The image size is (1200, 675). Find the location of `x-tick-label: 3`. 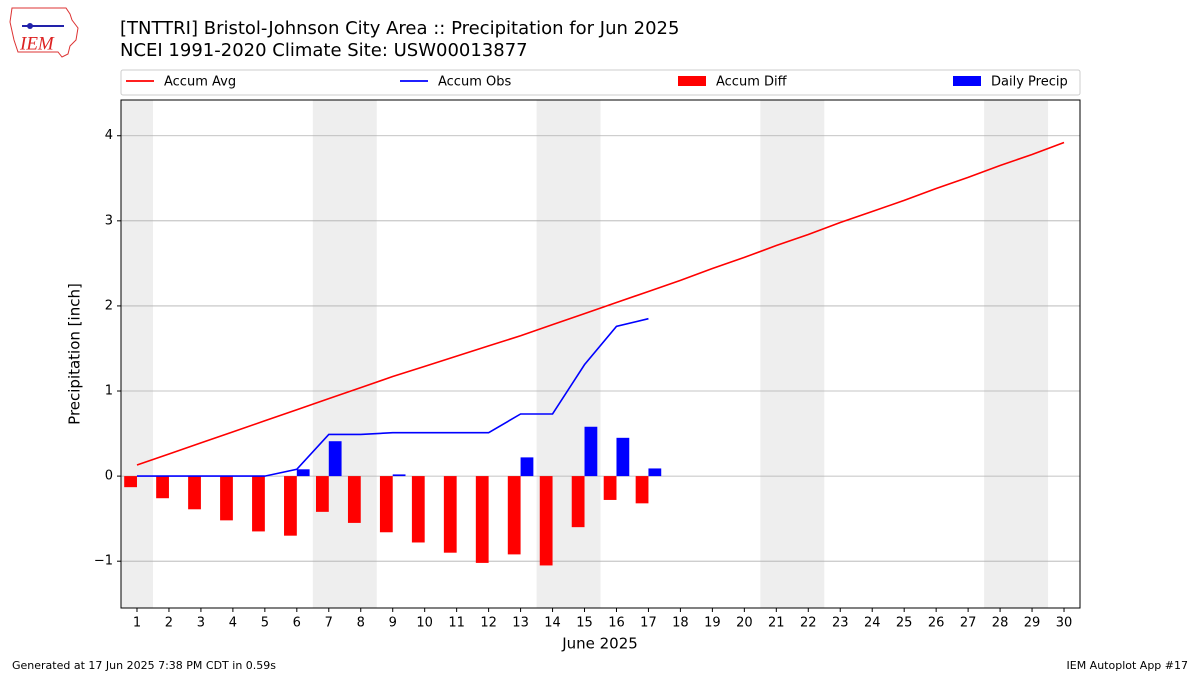

x-tick-label: 3 is located at coordinates (201, 623).